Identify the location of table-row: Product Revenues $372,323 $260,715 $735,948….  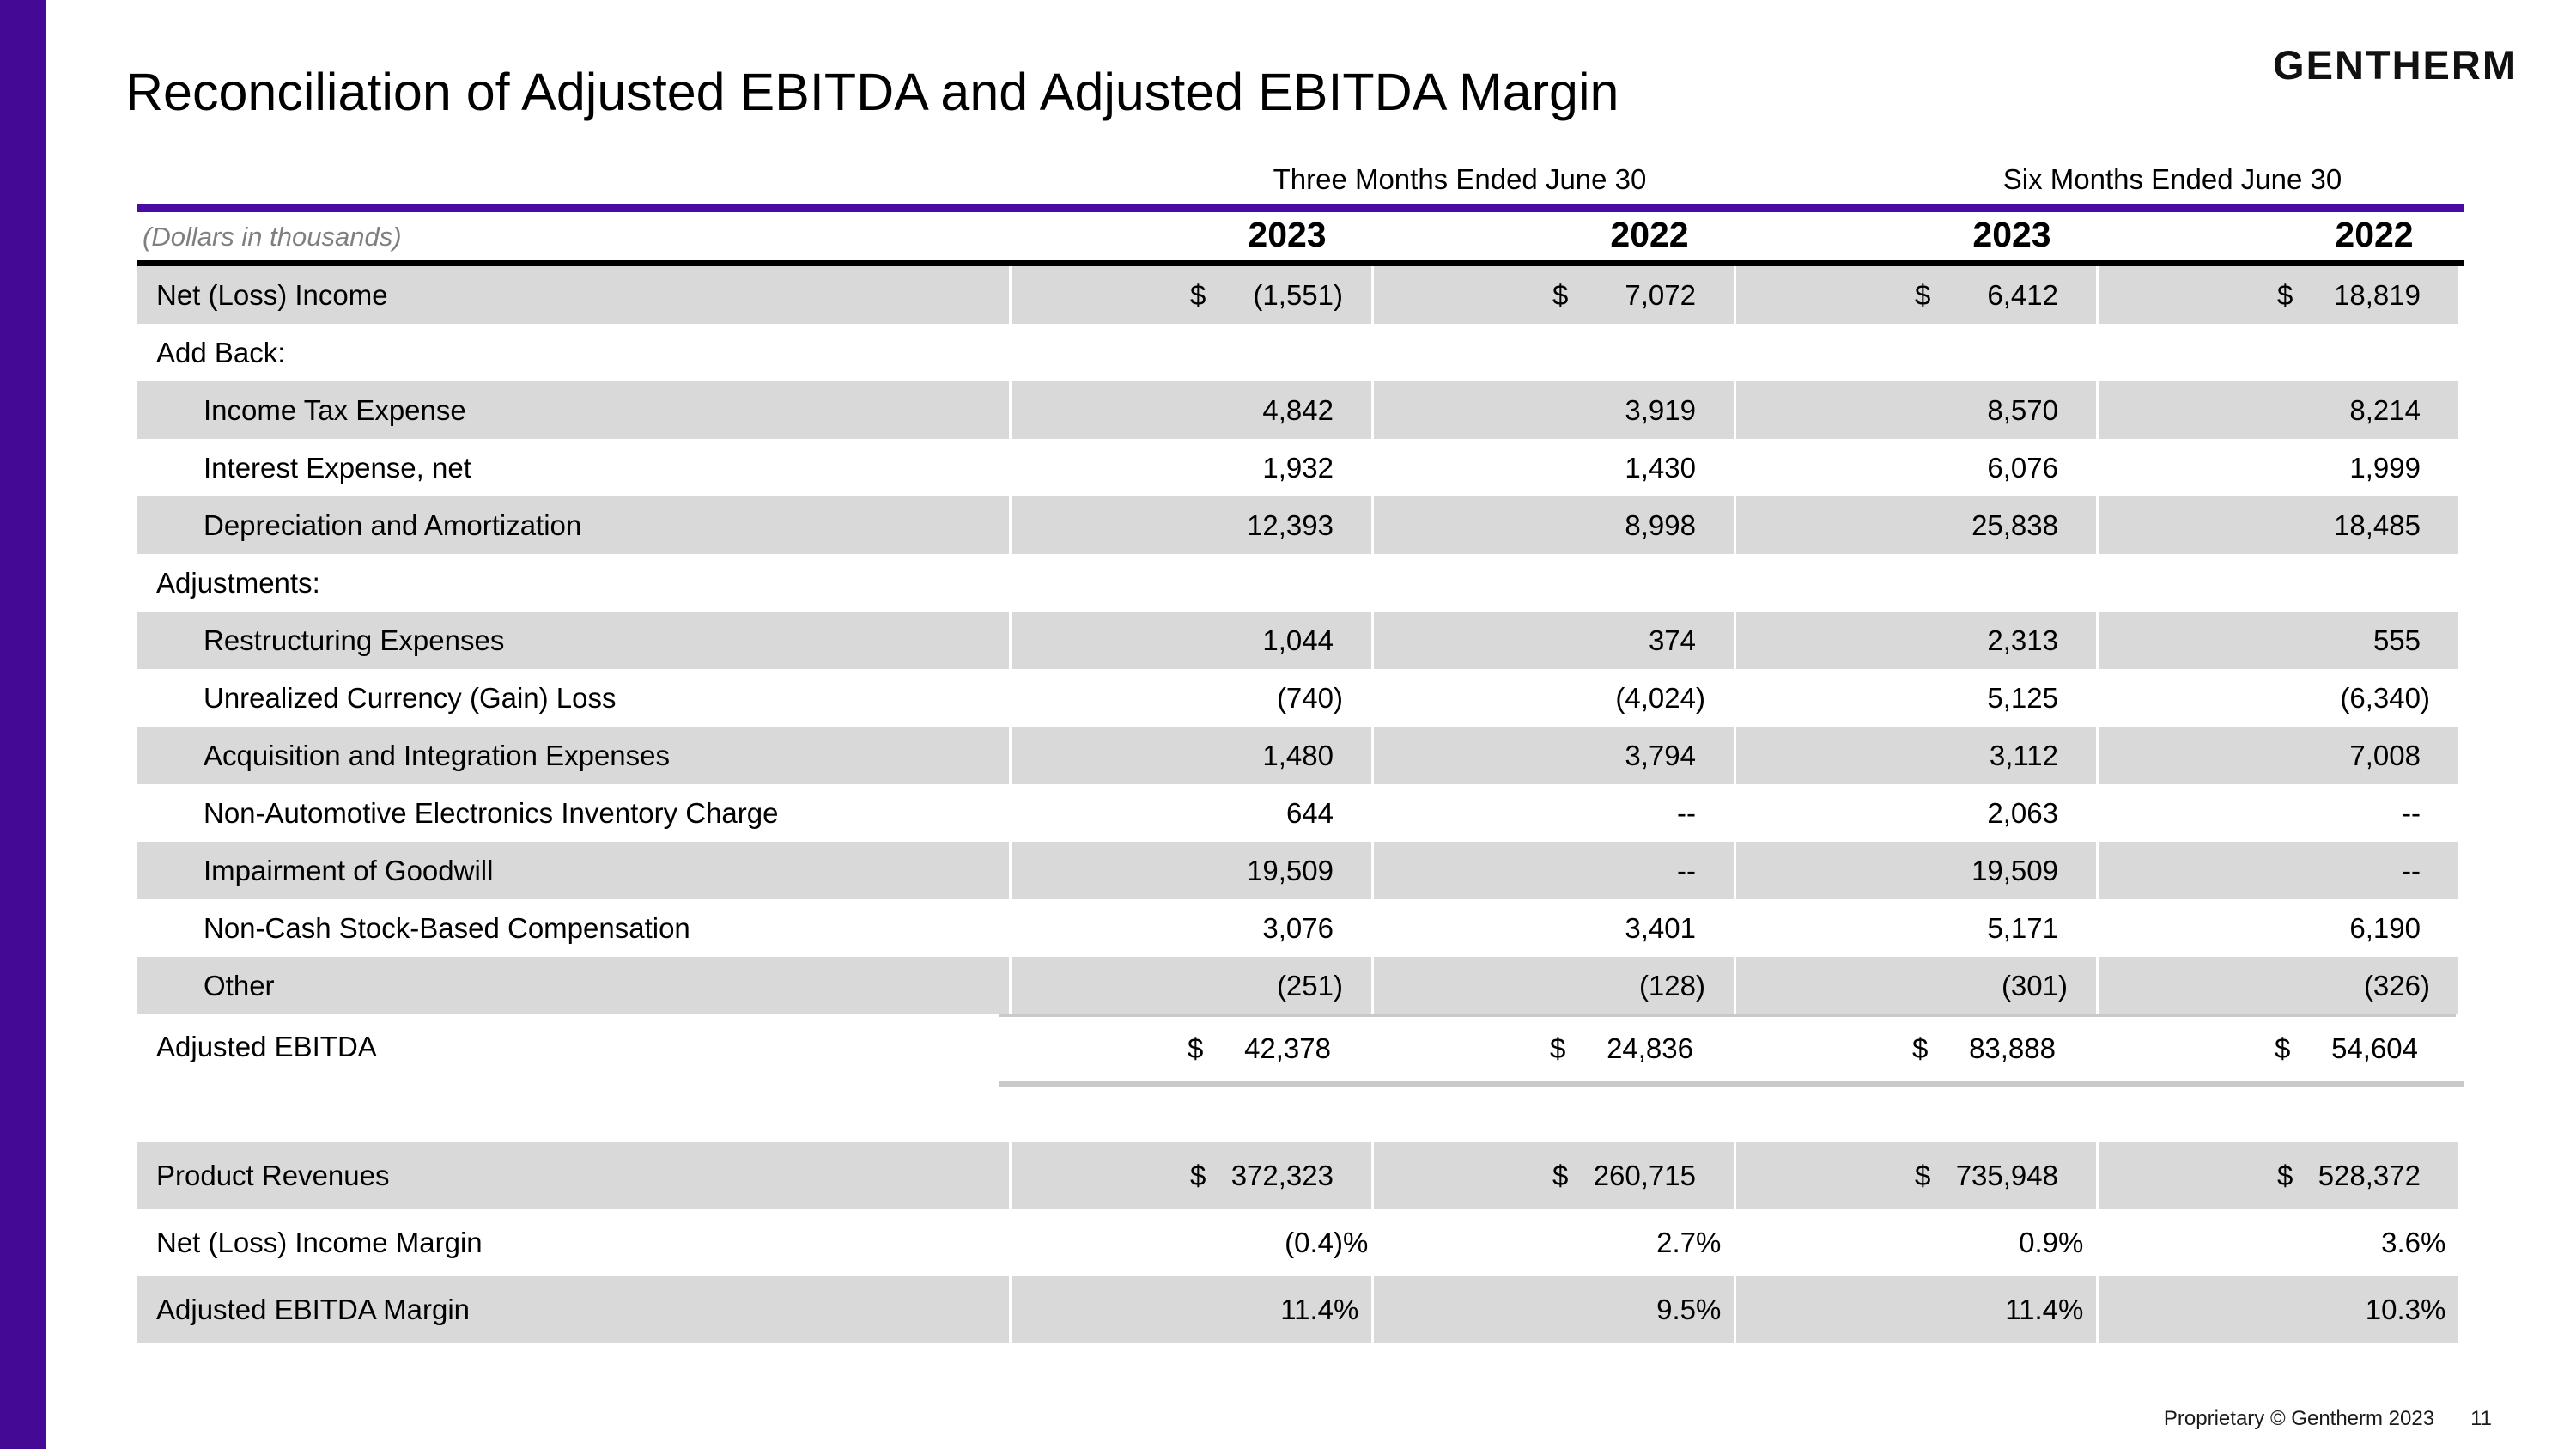
(1301, 1175).